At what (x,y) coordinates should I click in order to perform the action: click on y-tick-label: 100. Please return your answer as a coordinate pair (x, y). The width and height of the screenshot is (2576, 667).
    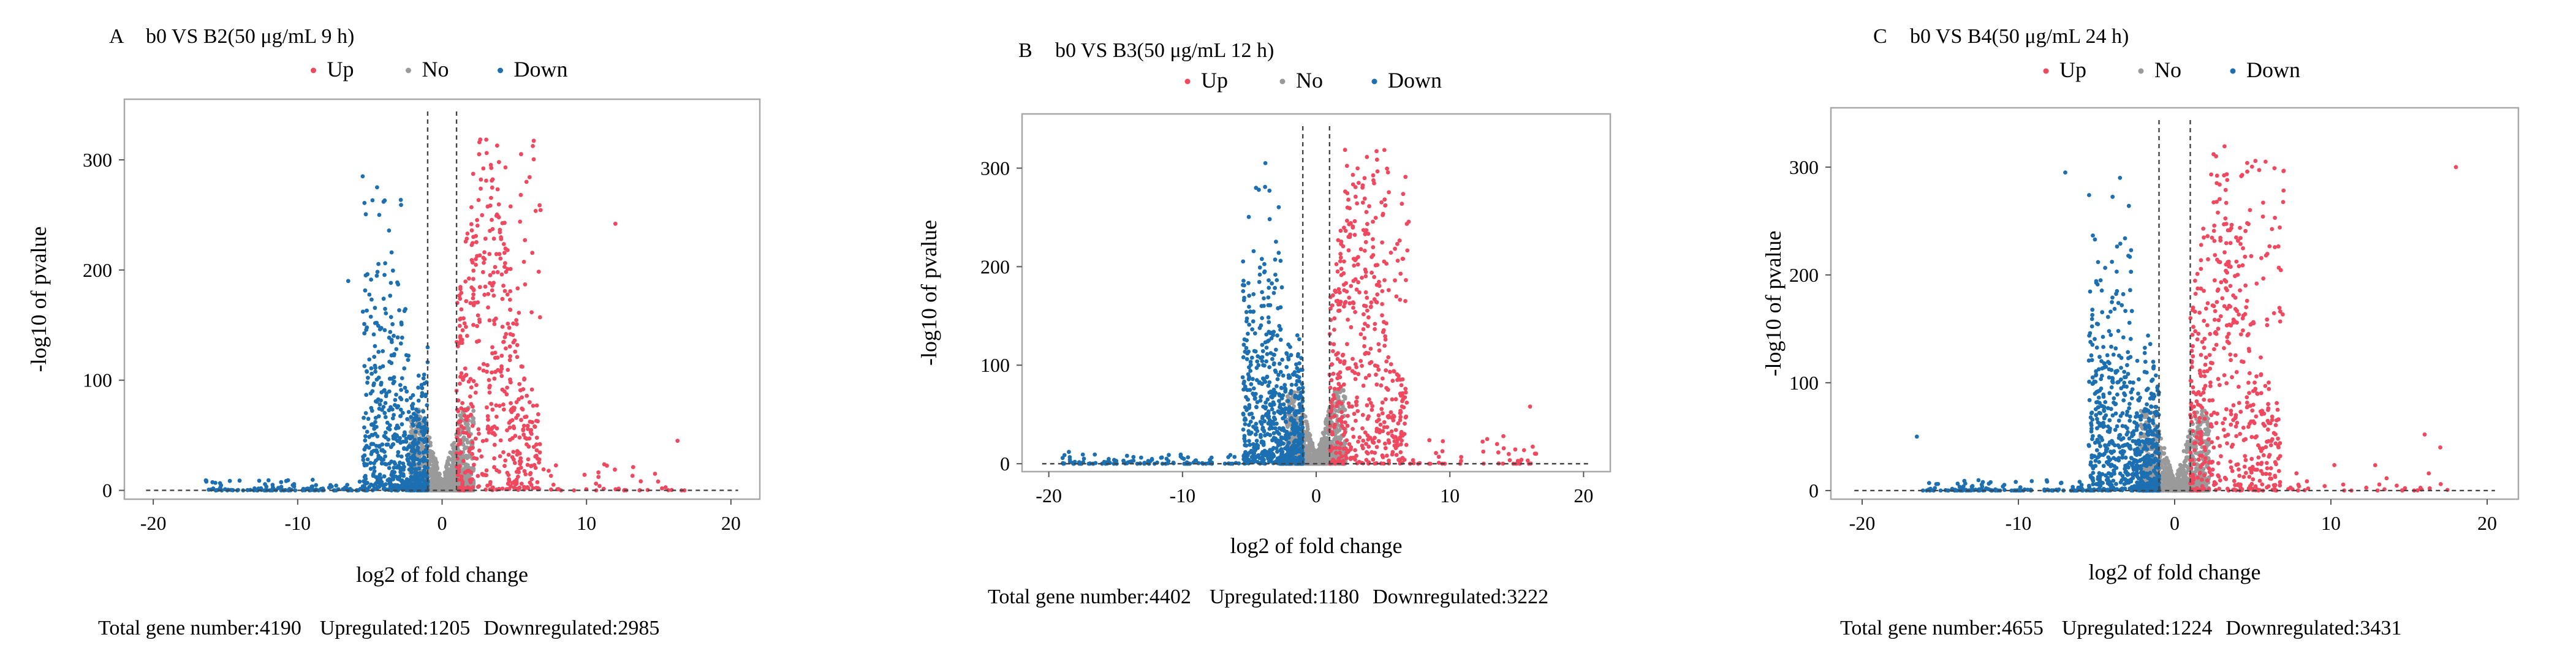
    Looking at the image, I should click on (97, 380).